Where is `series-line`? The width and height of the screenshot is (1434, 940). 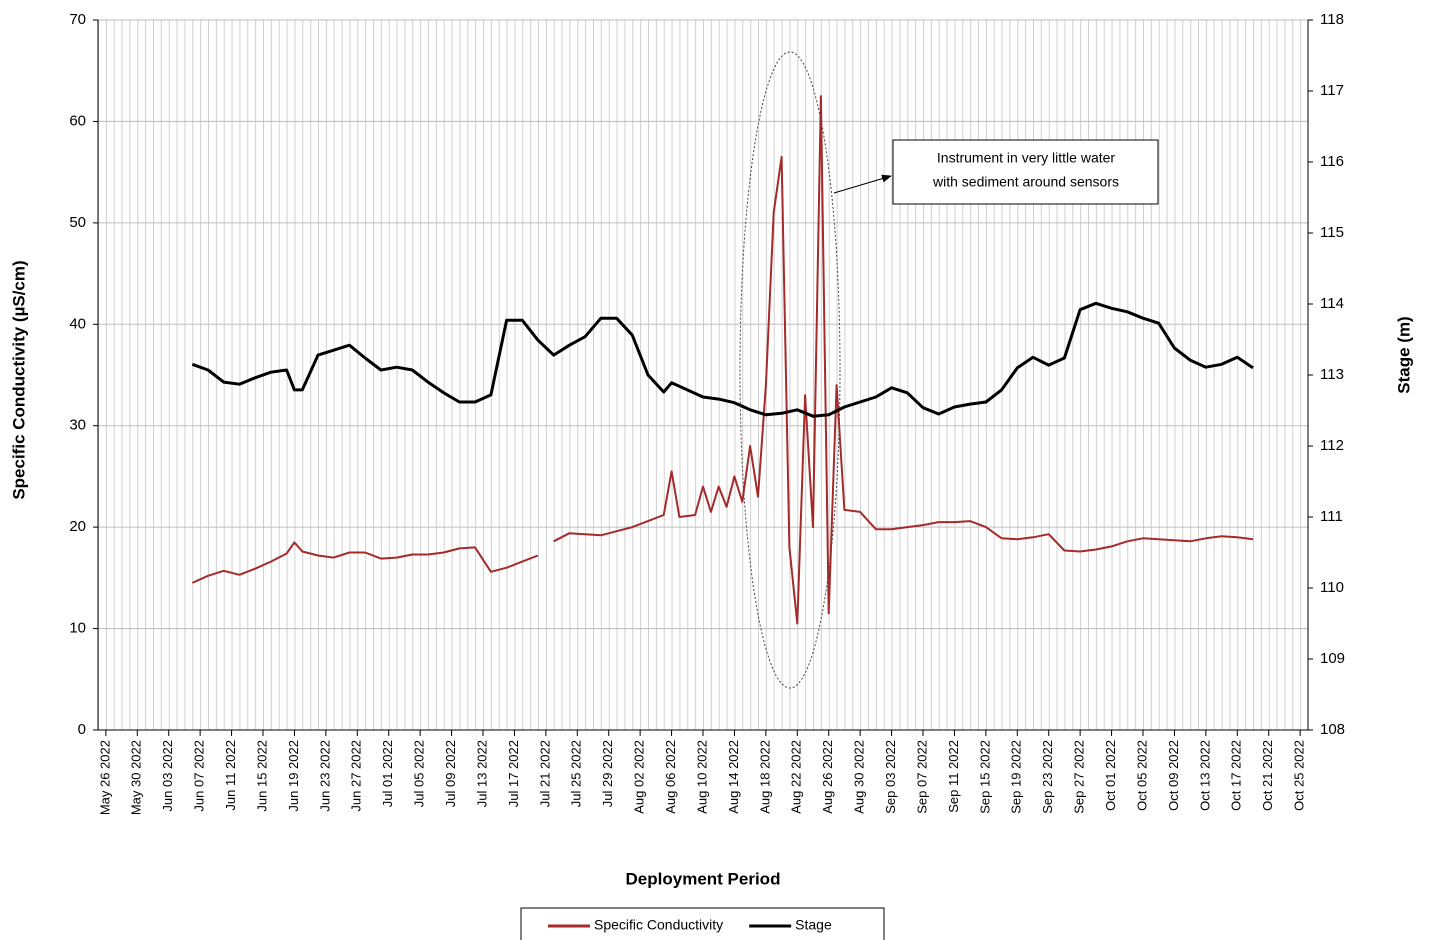
series-line is located at coordinates (722, 359).